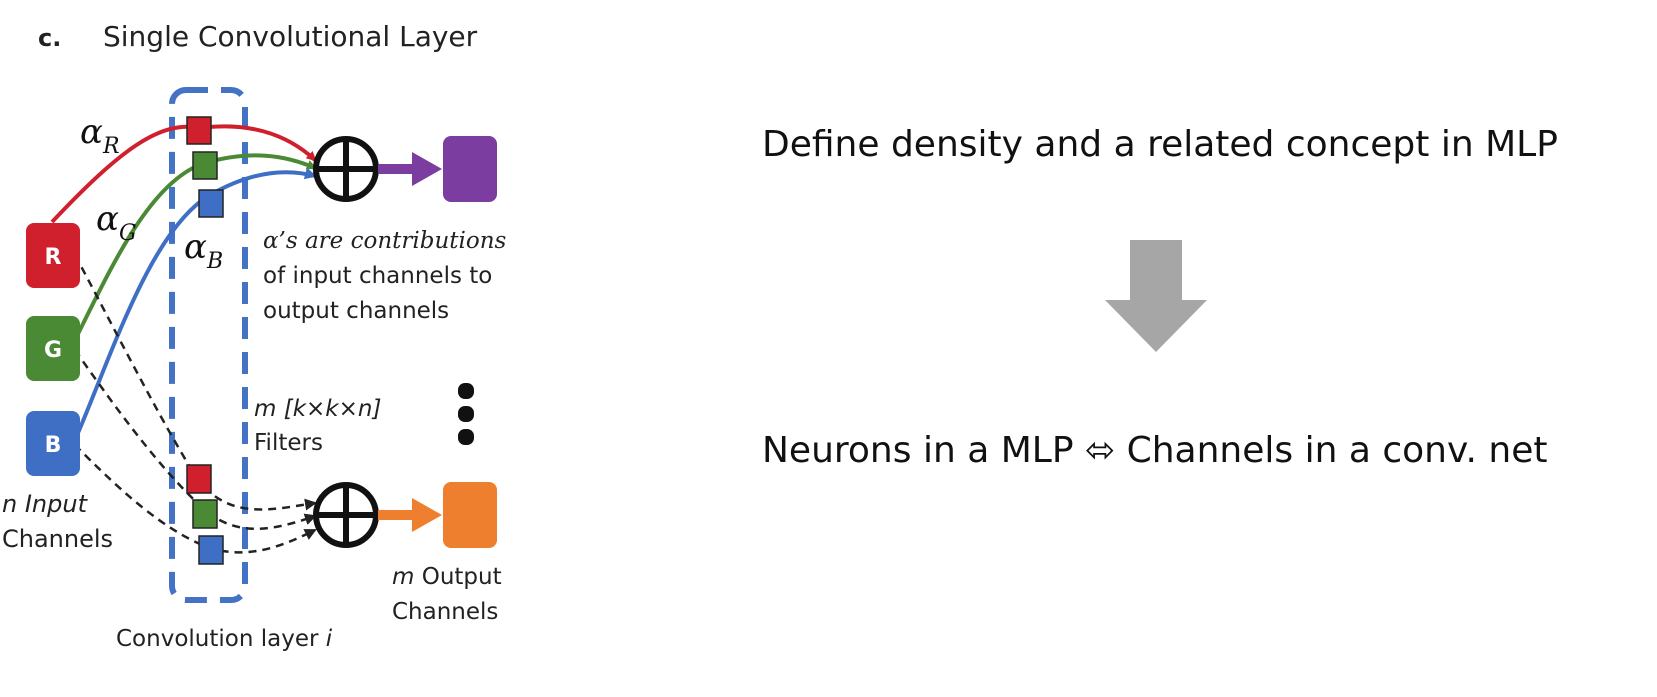 The height and width of the screenshot is (697, 1657). What do you see at coordinates (211, 203) in the screenshot?
I see `filter-weight-blue-top` at bounding box center [211, 203].